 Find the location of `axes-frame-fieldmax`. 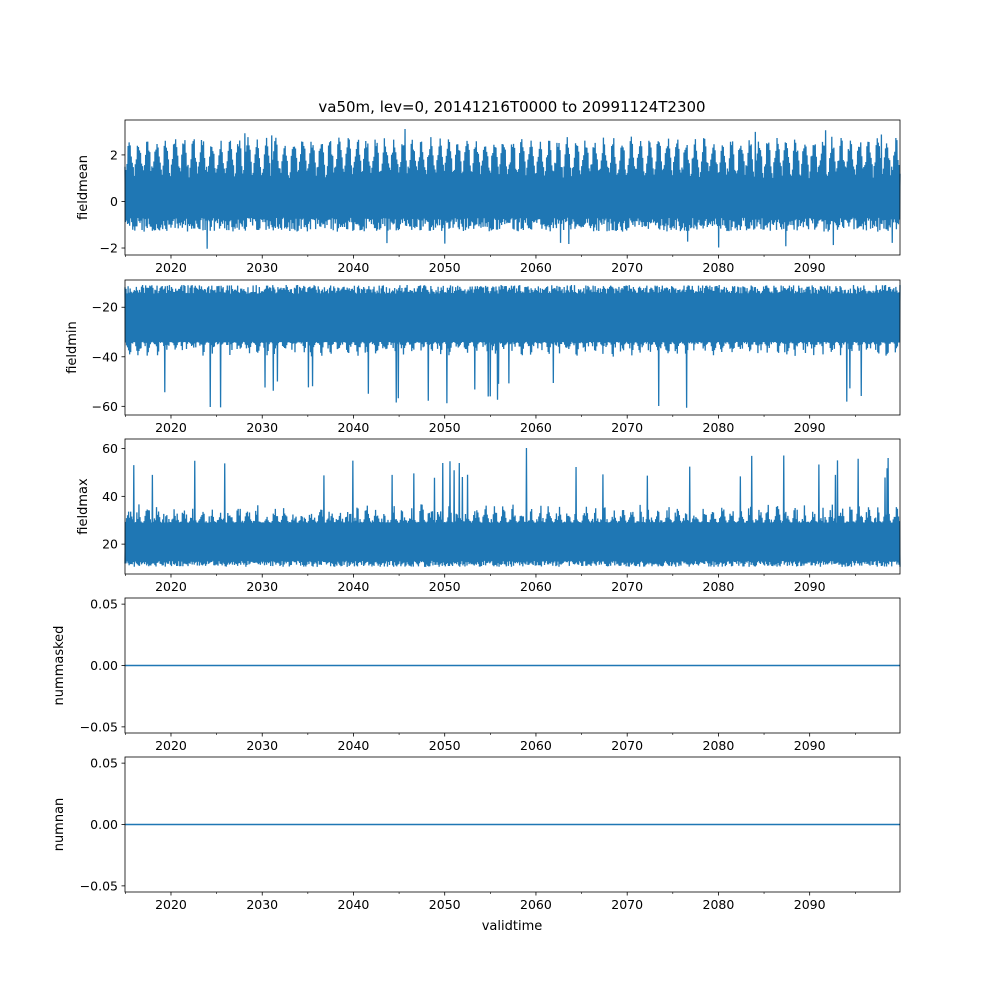

axes-frame-fieldmax is located at coordinates (512, 506).